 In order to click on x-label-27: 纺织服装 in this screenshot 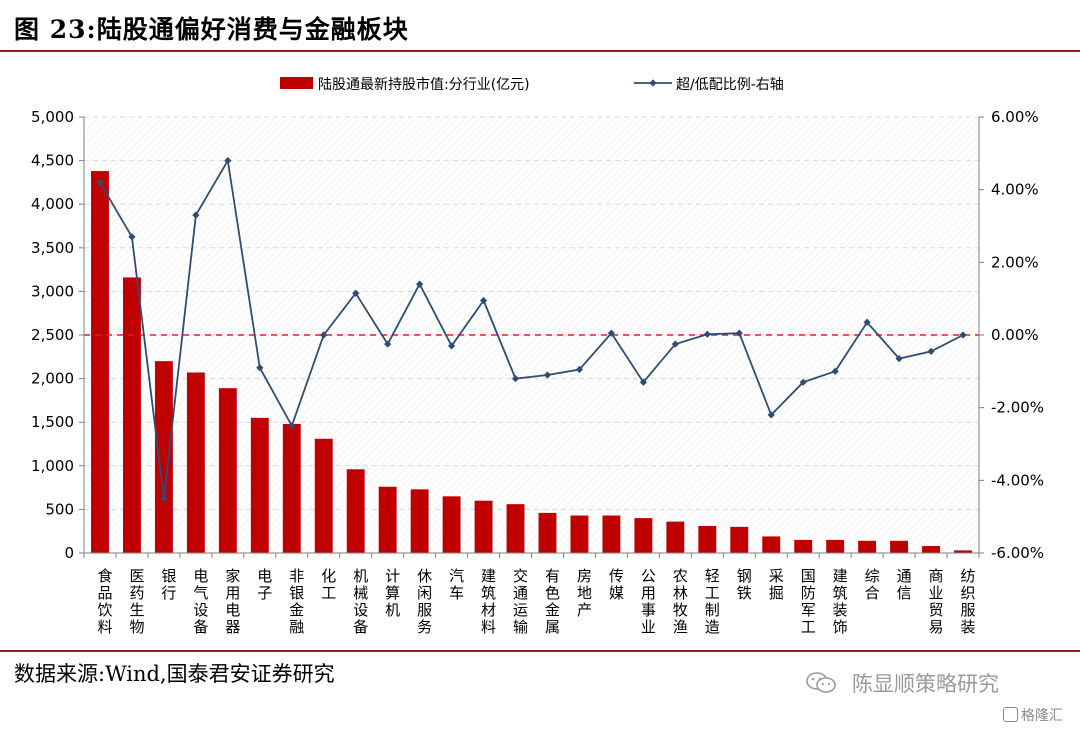, I will do `click(968, 601)`.